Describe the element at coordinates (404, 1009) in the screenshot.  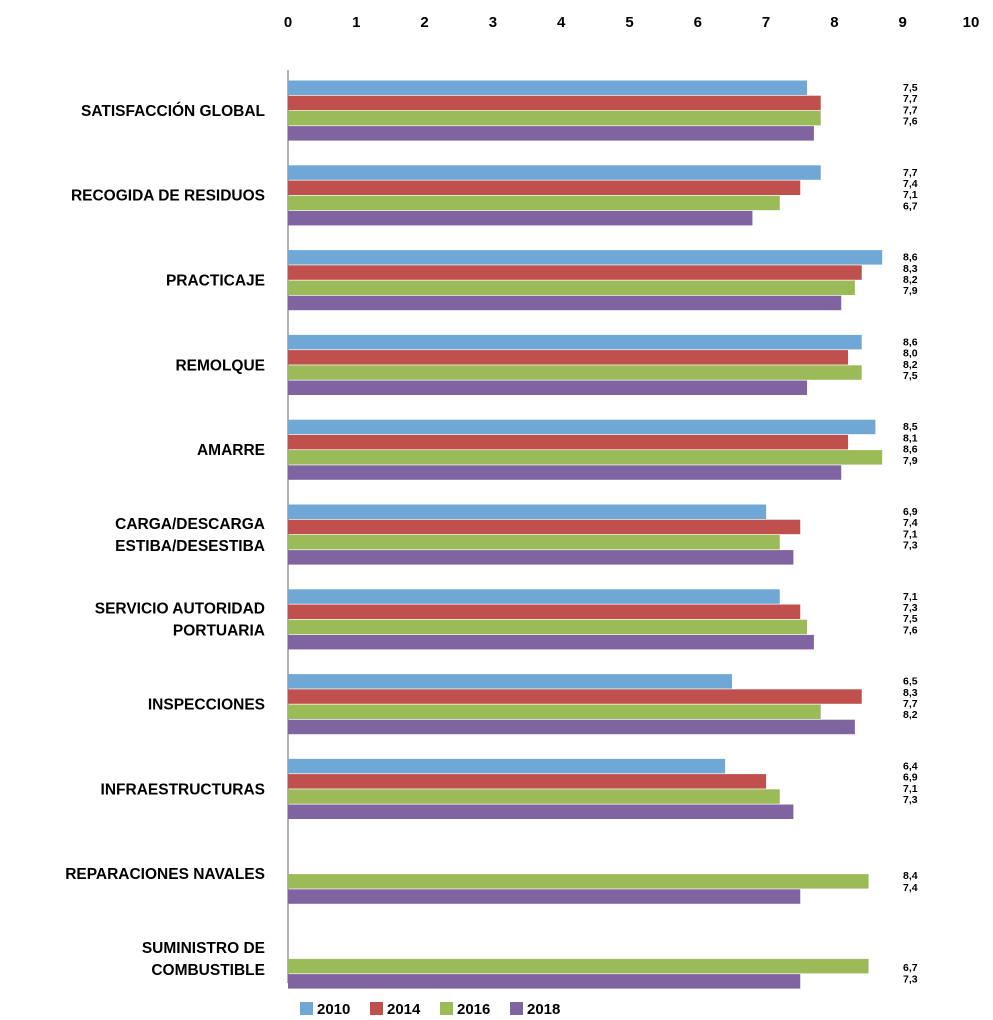
I see `legend-label: 2014` at that location.